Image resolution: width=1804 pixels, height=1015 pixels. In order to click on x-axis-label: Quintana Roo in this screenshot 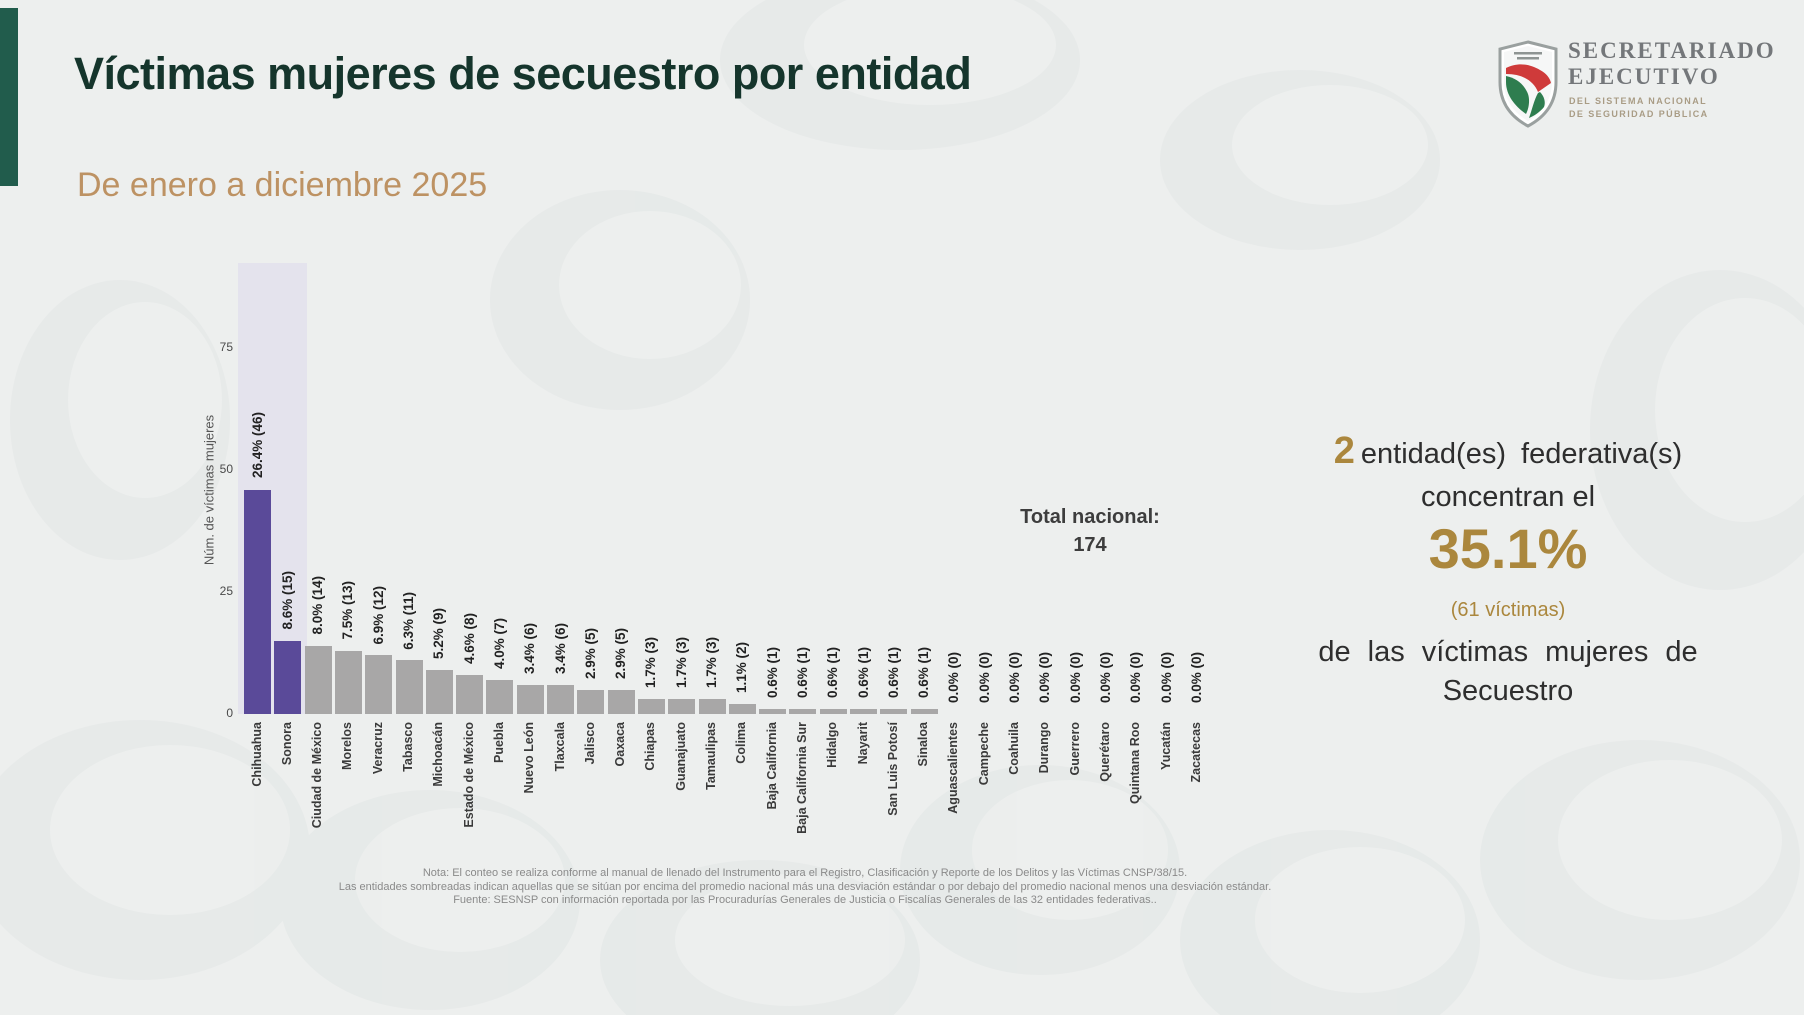, I will do `click(1135, 763)`.